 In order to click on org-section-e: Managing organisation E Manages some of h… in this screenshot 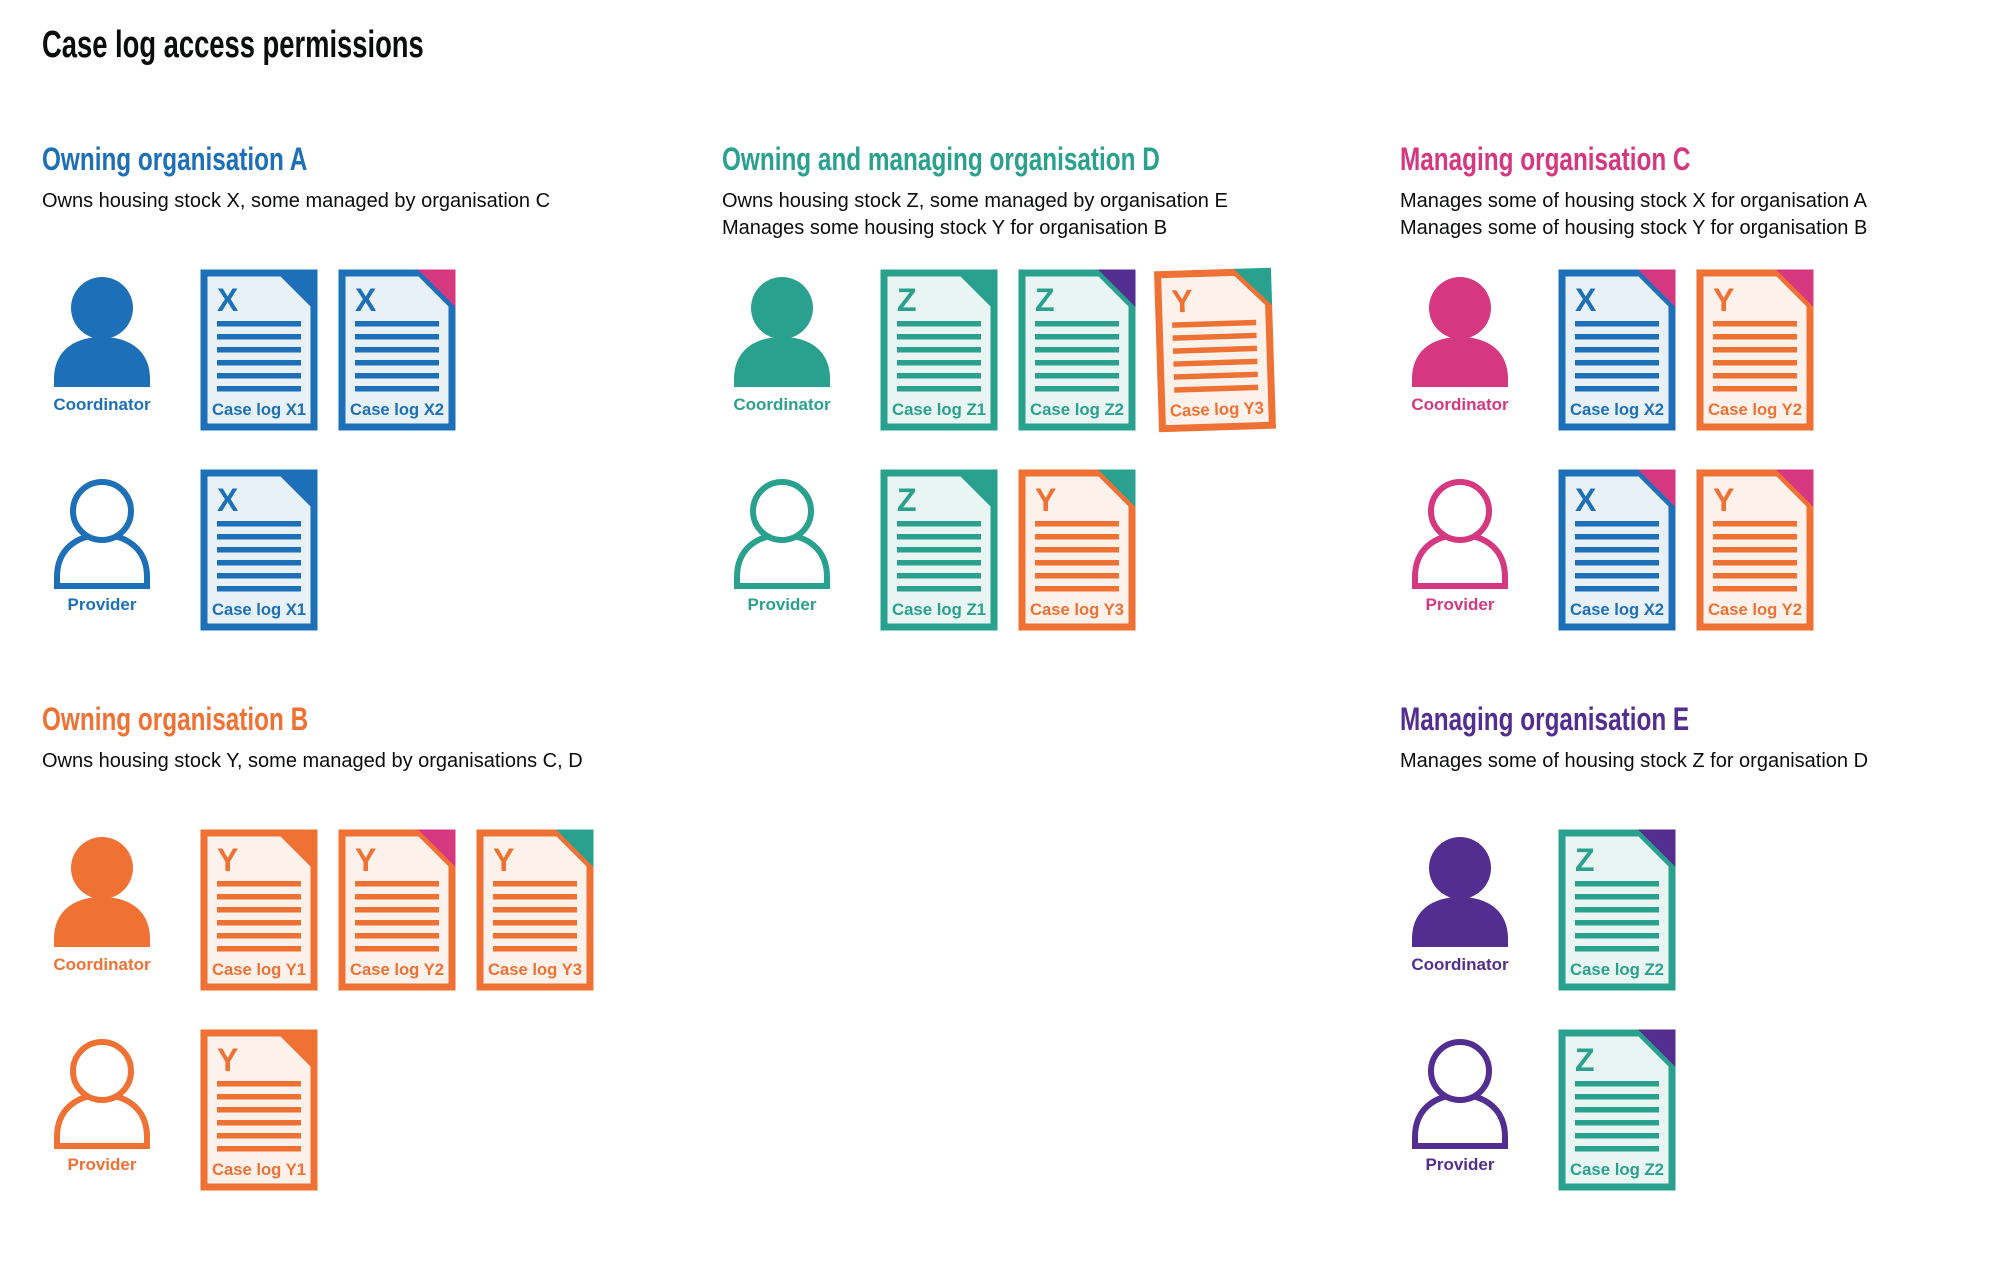, I will do `click(1700, 964)`.